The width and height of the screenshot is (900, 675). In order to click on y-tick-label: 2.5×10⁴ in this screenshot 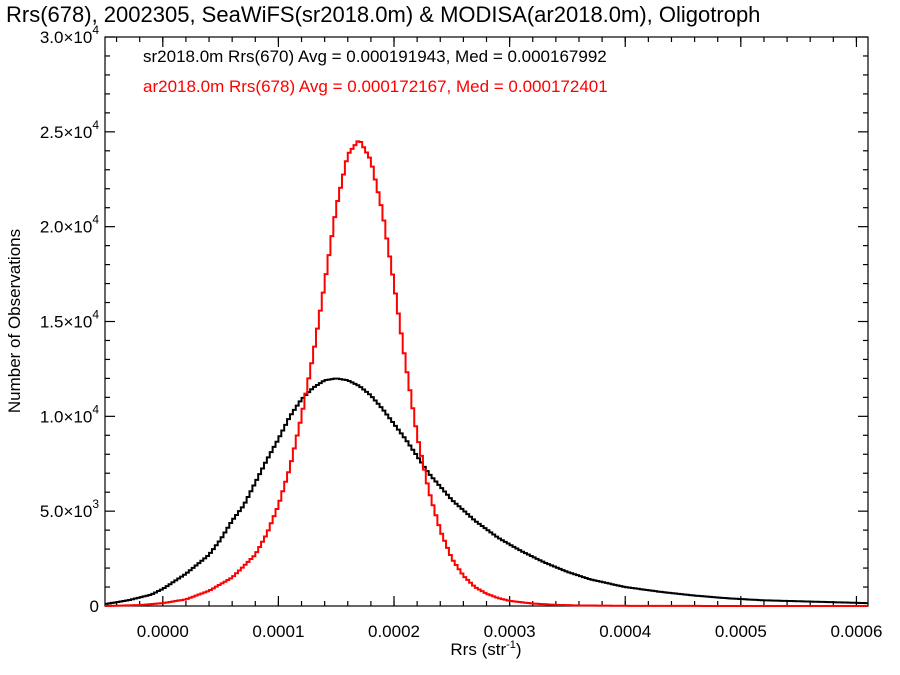, I will do `click(69, 130)`.